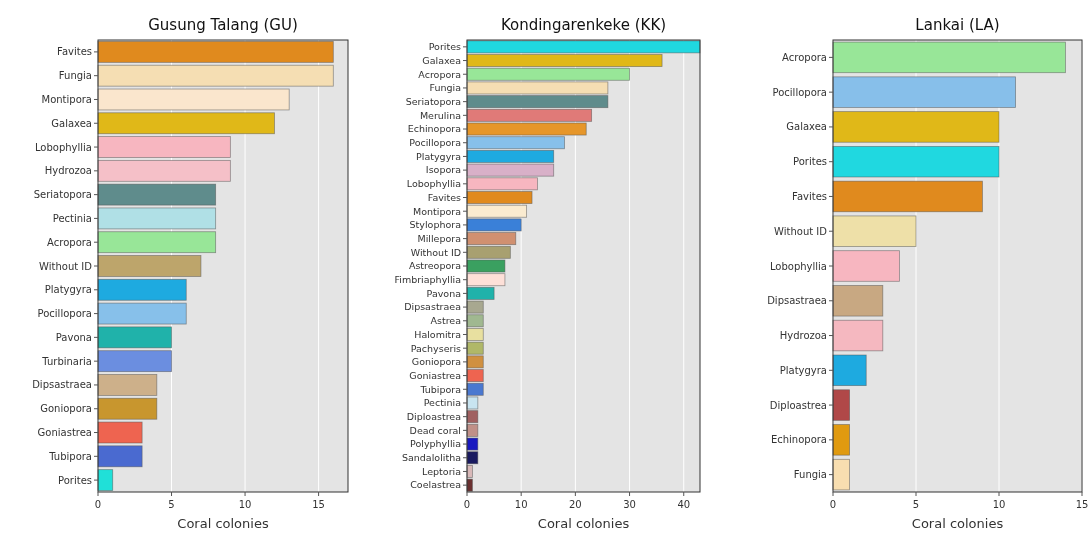 This screenshot has width=1092, height=542. Describe the element at coordinates (441, 471) in the screenshot. I see `y-tick-label: Leptoria` at that location.